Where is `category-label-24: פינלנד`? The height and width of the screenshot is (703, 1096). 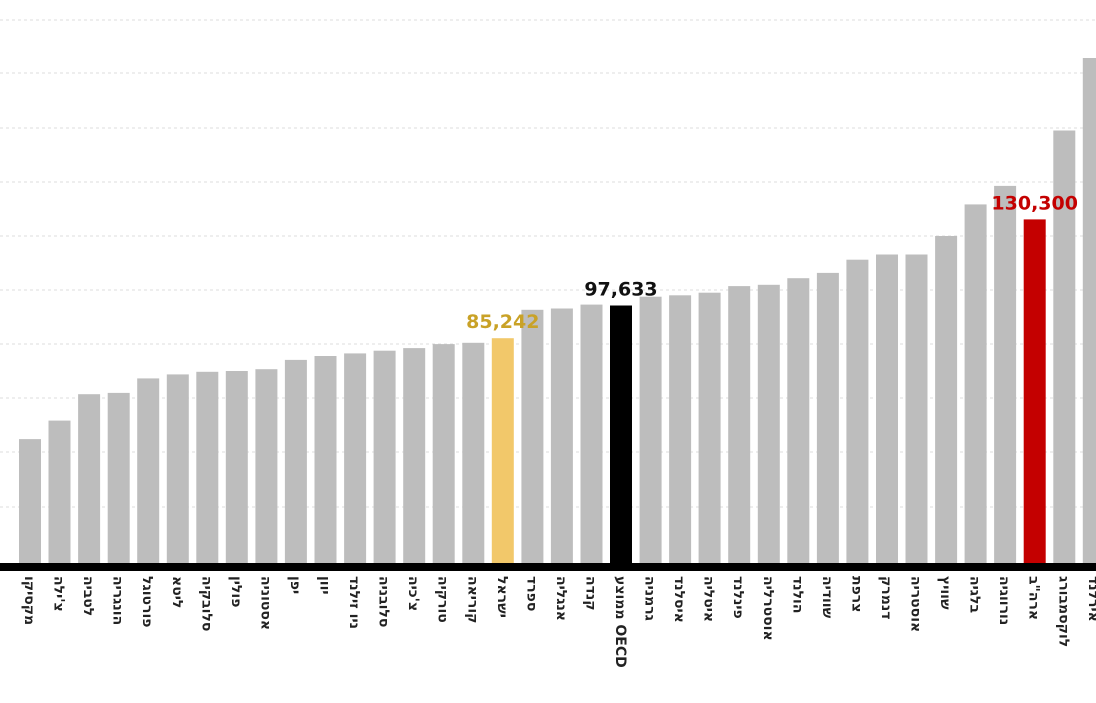
category-label-24: פינלנד is located at coordinates (738, 597).